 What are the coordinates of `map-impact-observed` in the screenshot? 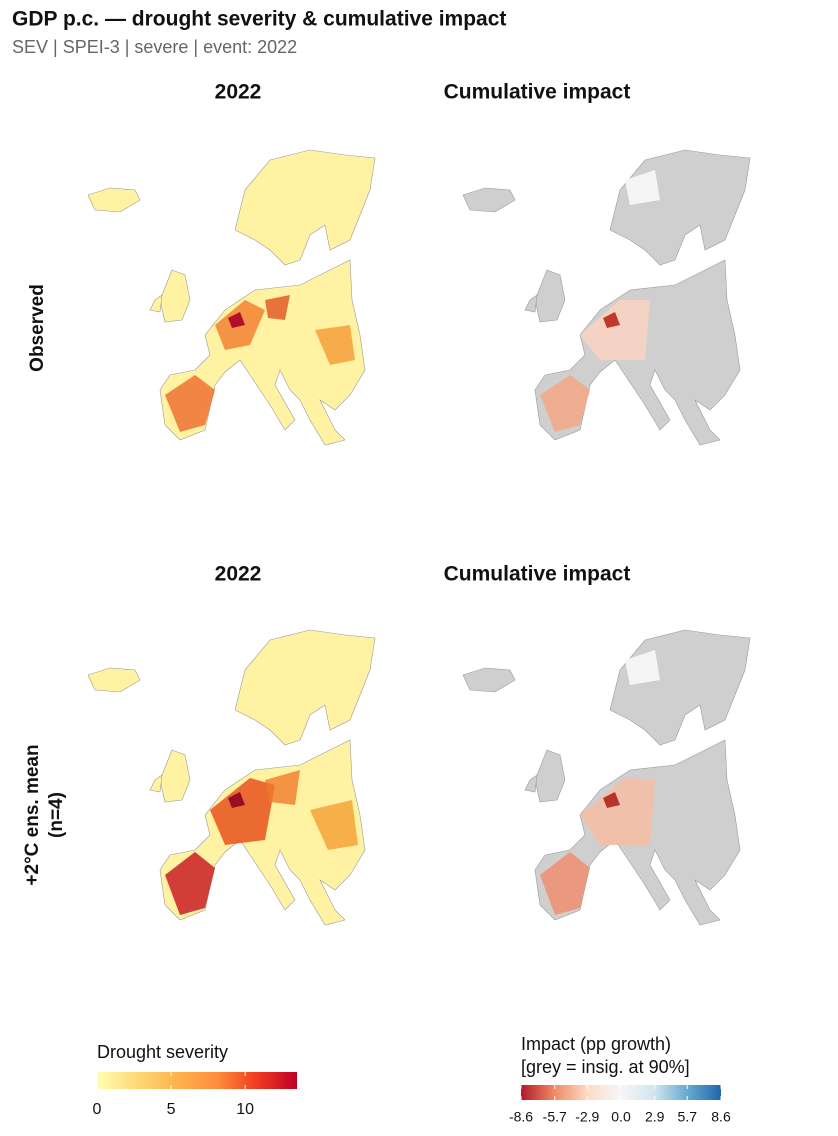 It's located at (606, 297).